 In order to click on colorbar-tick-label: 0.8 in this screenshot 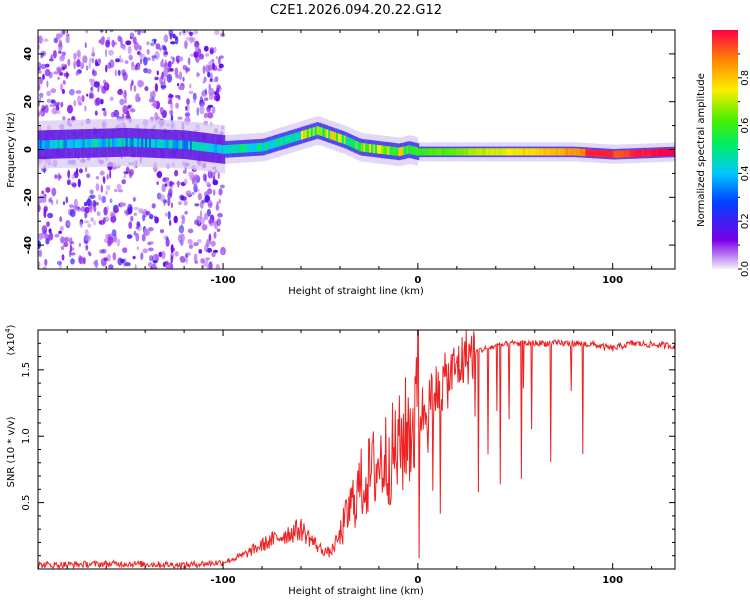, I will do `click(745, 78)`.